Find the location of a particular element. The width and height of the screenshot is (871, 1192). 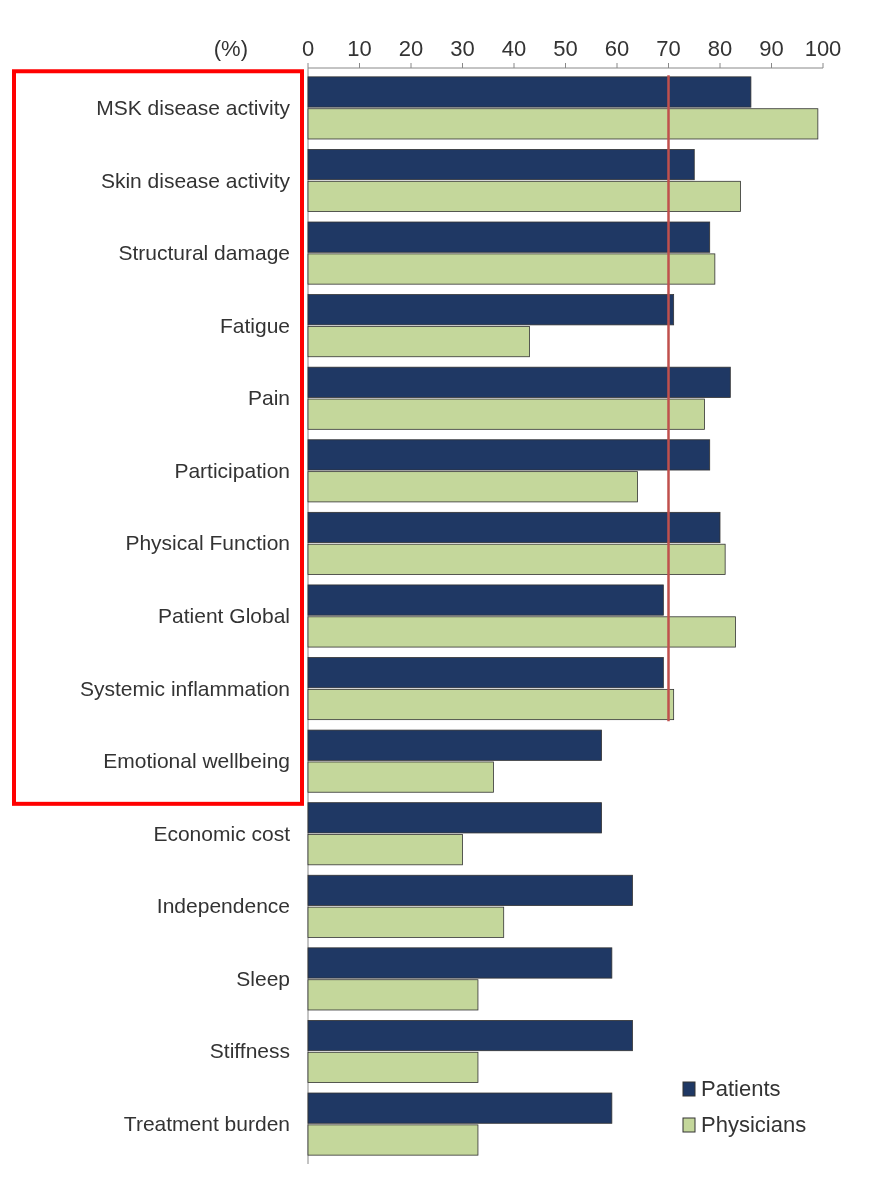

y-tick-label: MSK disease activity is located at coordinates (193, 107).